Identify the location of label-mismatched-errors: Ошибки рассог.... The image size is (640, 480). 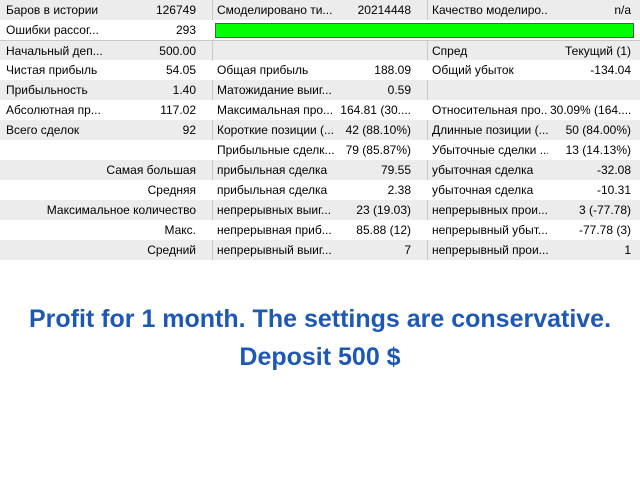
(52, 30).